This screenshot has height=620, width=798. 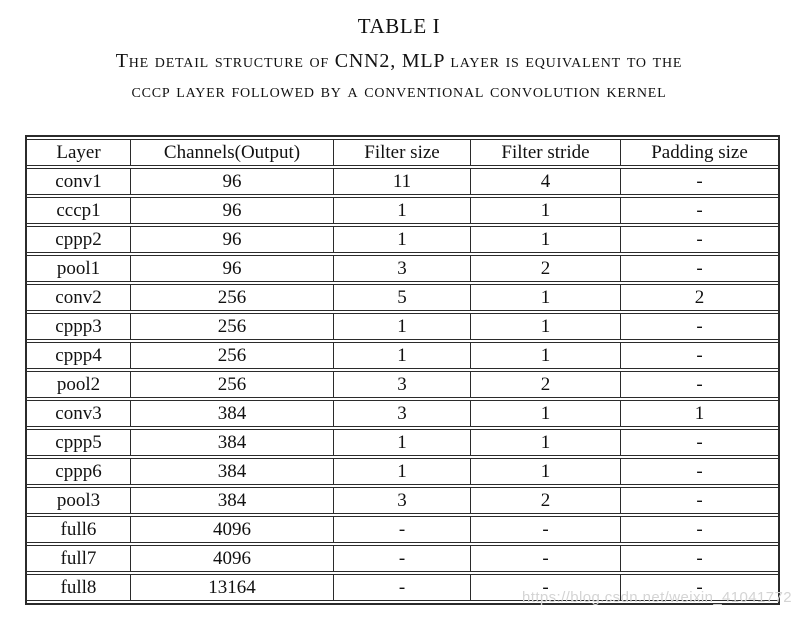 I want to click on table-row: full8 13164- - -, so click(x=402, y=587).